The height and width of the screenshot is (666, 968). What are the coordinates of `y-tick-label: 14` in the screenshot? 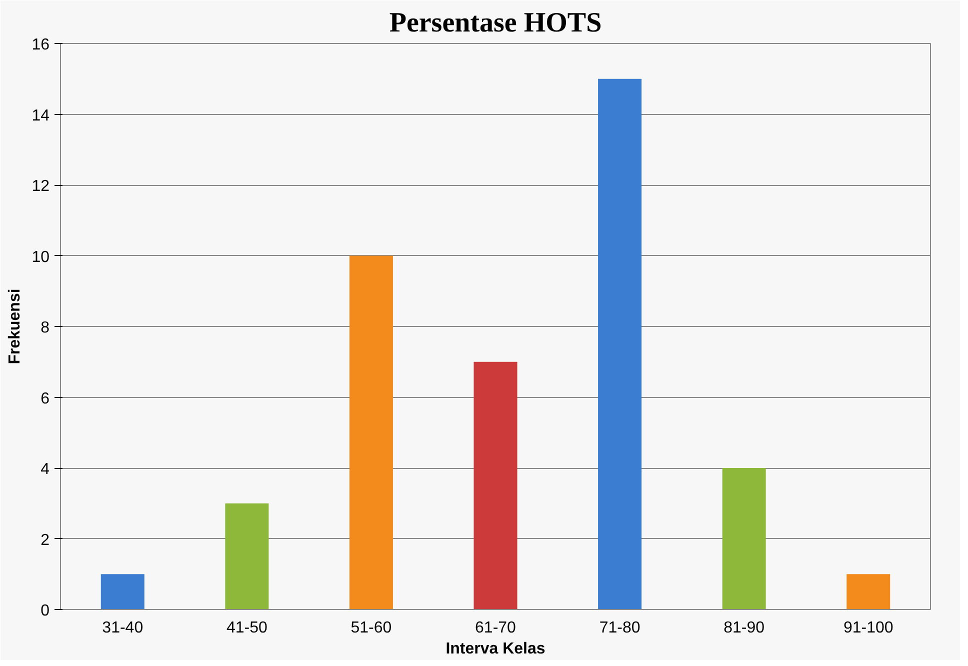 It's located at (41, 115).